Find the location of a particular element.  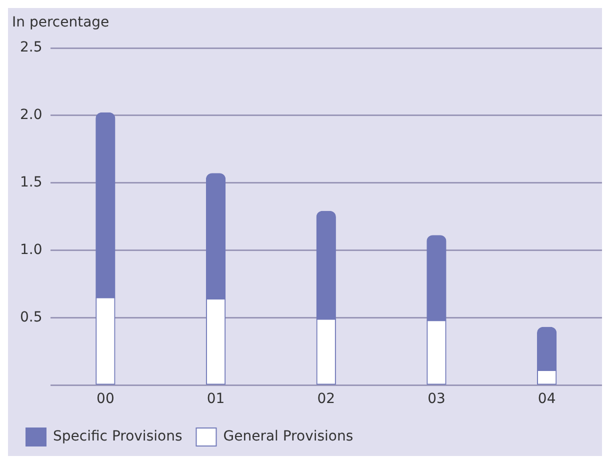

x-tick-label: 00 is located at coordinates (105, 399).